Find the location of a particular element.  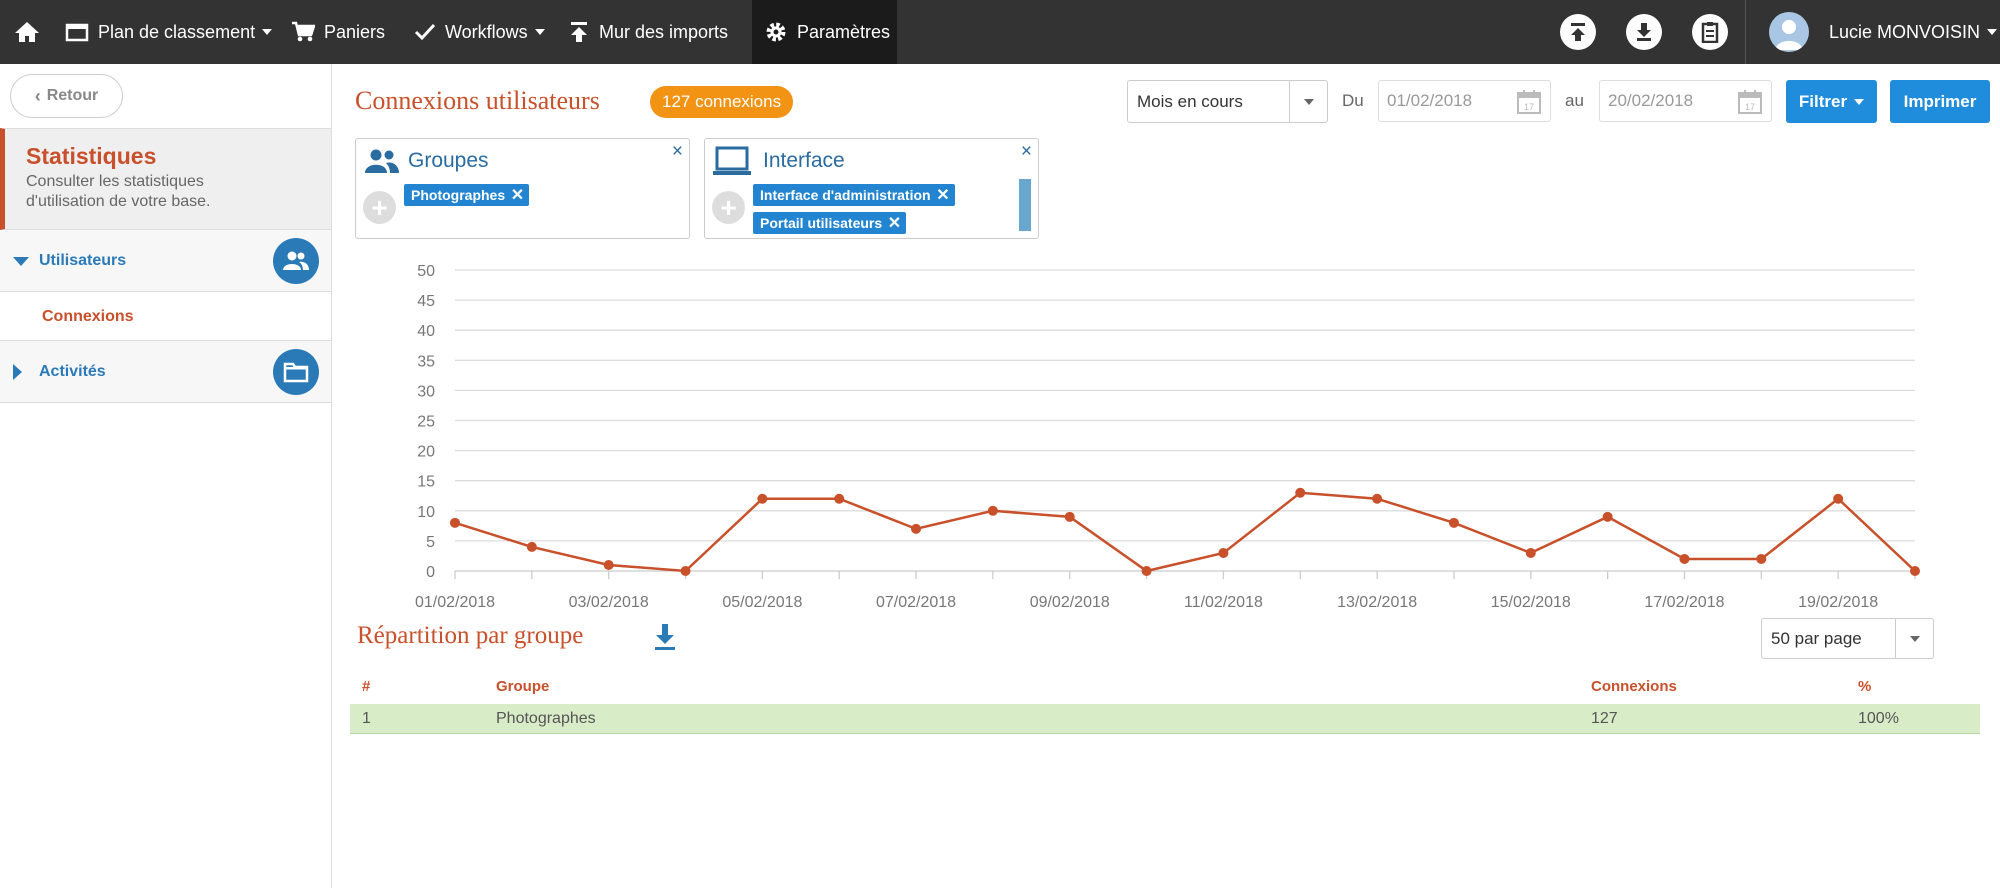

upload-button is located at coordinates (1578, 32).